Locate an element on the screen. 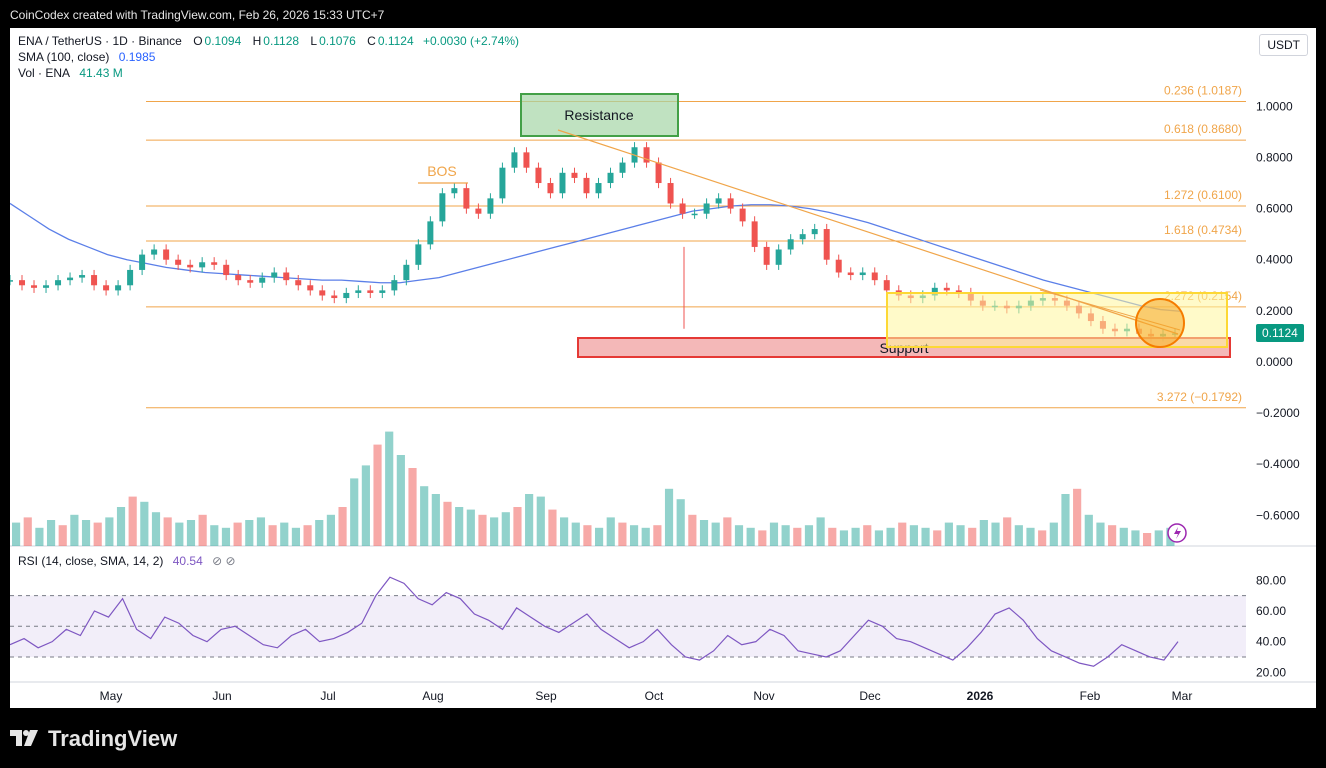 Image resolution: width=1326 pixels, height=768 pixels. volume-label: Vol · ENA is located at coordinates (44, 73).